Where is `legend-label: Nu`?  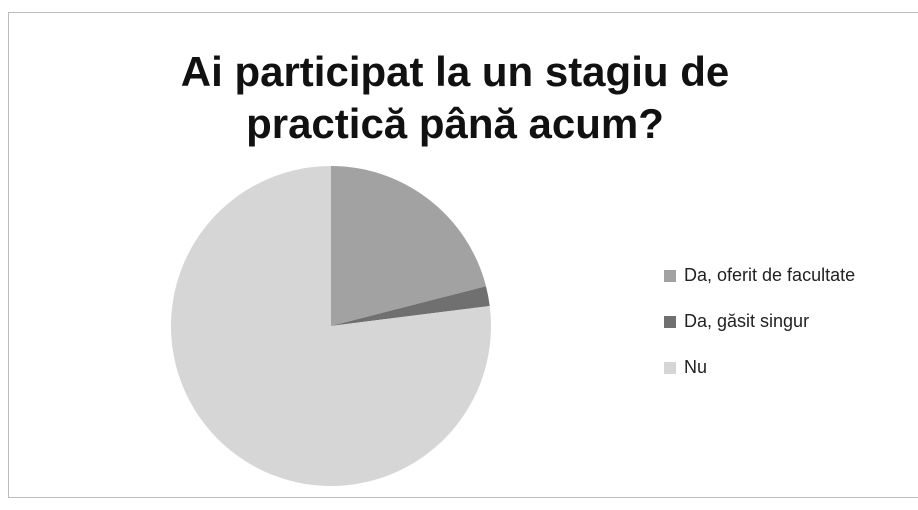 legend-label: Nu is located at coordinates (695, 367).